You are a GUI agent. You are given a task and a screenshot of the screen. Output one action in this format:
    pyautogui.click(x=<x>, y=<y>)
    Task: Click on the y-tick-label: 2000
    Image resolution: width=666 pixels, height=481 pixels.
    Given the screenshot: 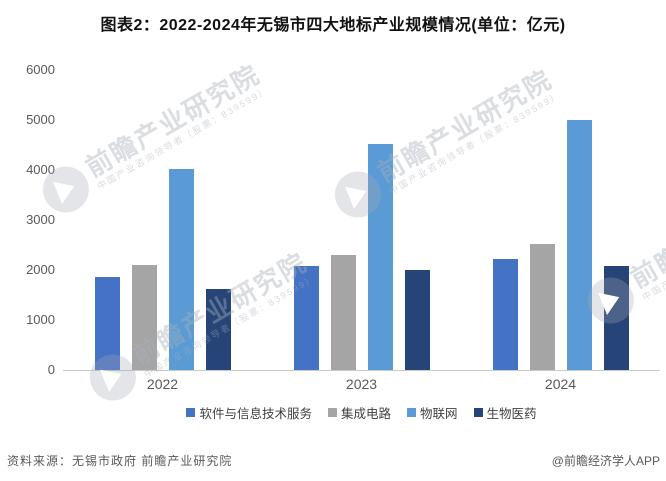 What is the action you would take?
    pyautogui.click(x=40, y=269)
    